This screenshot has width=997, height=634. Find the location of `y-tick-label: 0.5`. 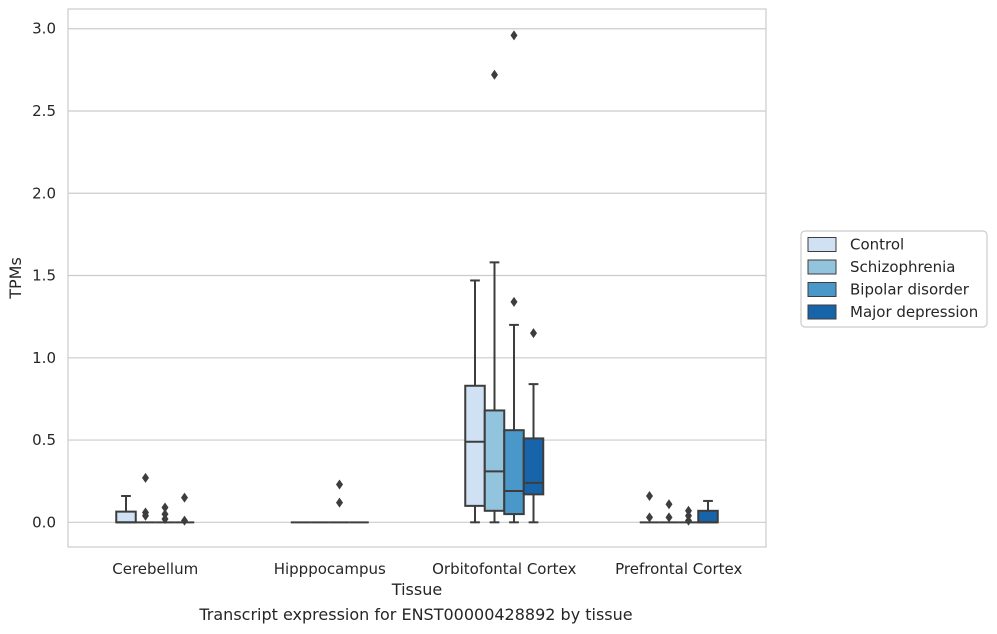

y-tick-label: 0.5 is located at coordinates (44, 440).